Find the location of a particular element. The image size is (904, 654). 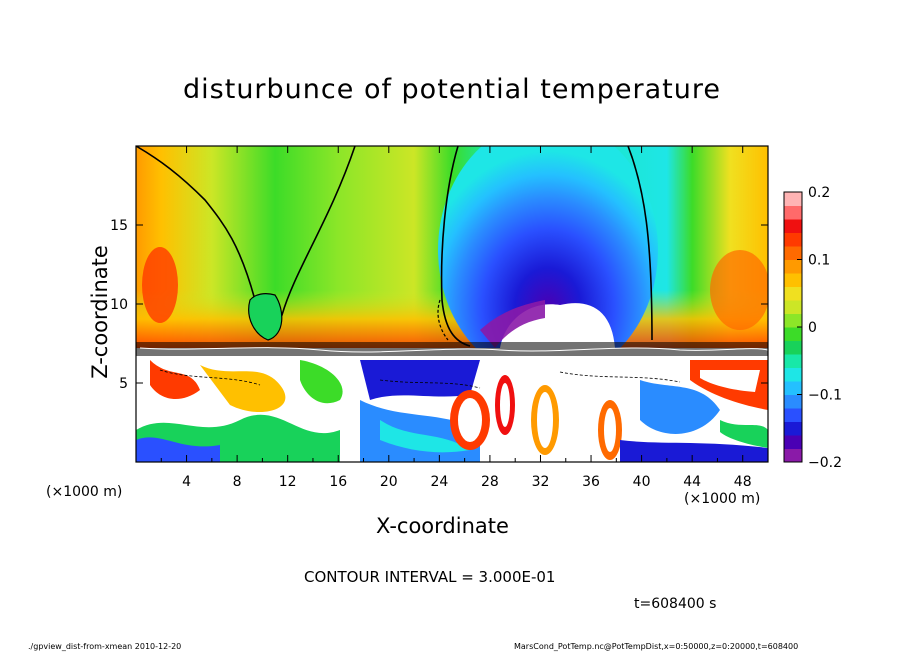

y-tick-label: 15 is located at coordinates (119, 226).